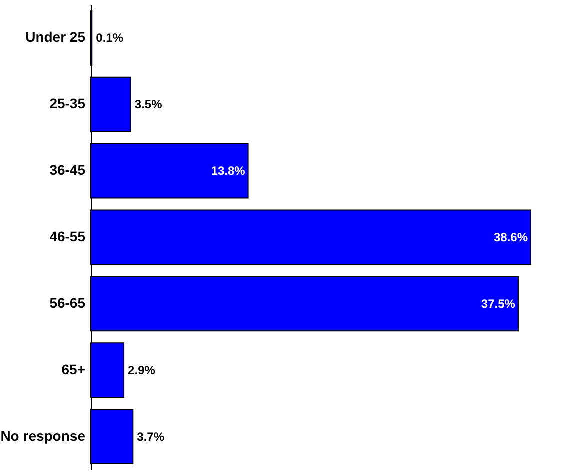 The image size is (588, 475). What do you see at coordinates (68, 236) in the screenshot?
I see `y-tick-label: 46-55` at bounding box center [68, 236].